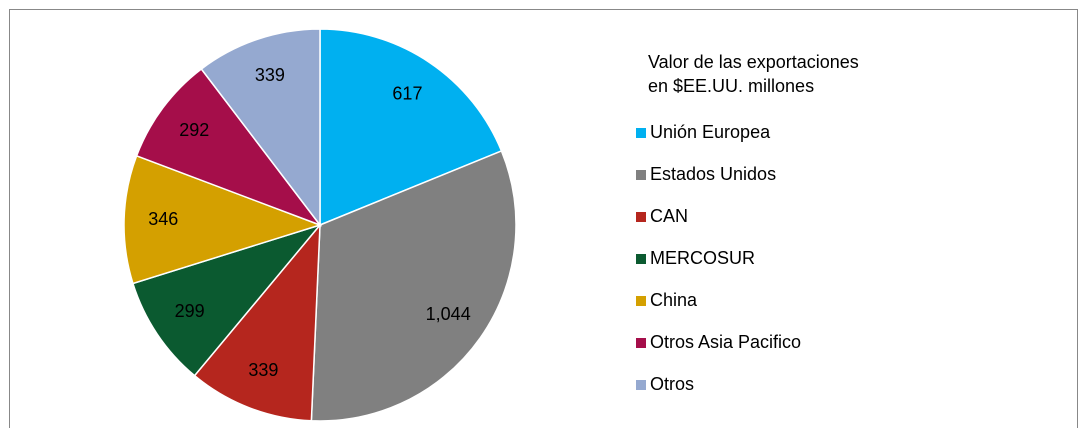 The image size is (1088, 428). Describe the element at coordinates (710, 132) in the screenshot. I see `legend-label: Unión Europea` at that location.